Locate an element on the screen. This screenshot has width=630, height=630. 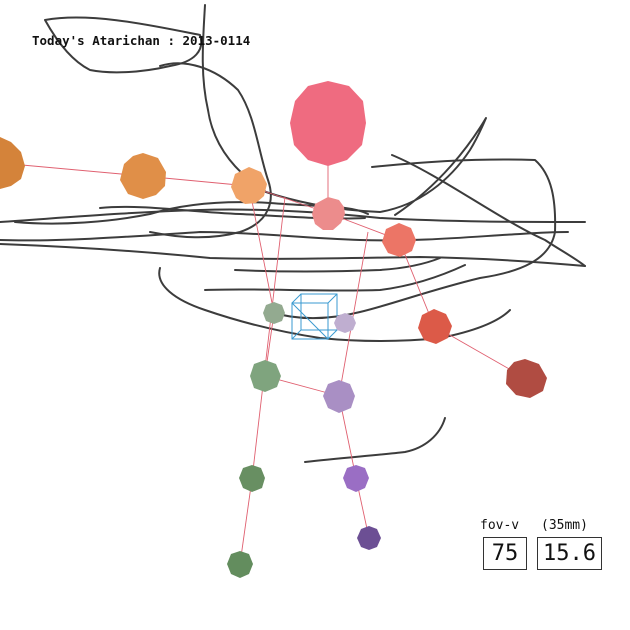
lens-value-box: 15.6 is located at coordinates (569, 553).